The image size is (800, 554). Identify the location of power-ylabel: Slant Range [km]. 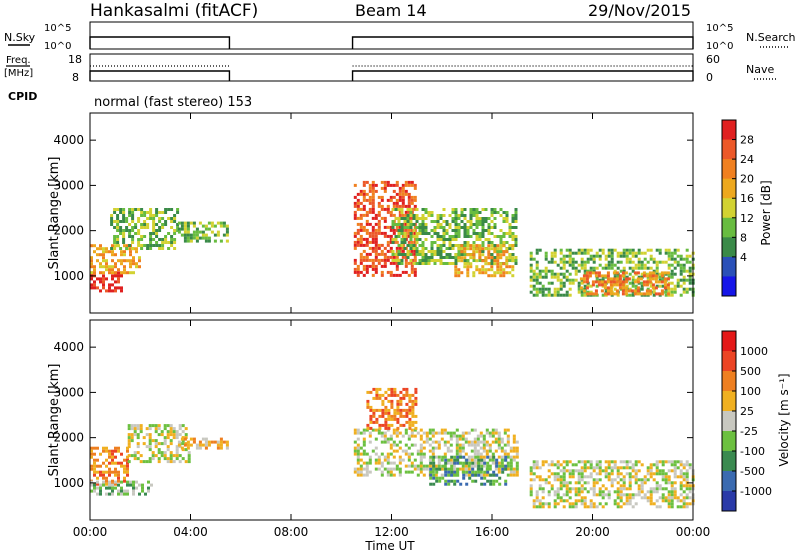
(54, 213).